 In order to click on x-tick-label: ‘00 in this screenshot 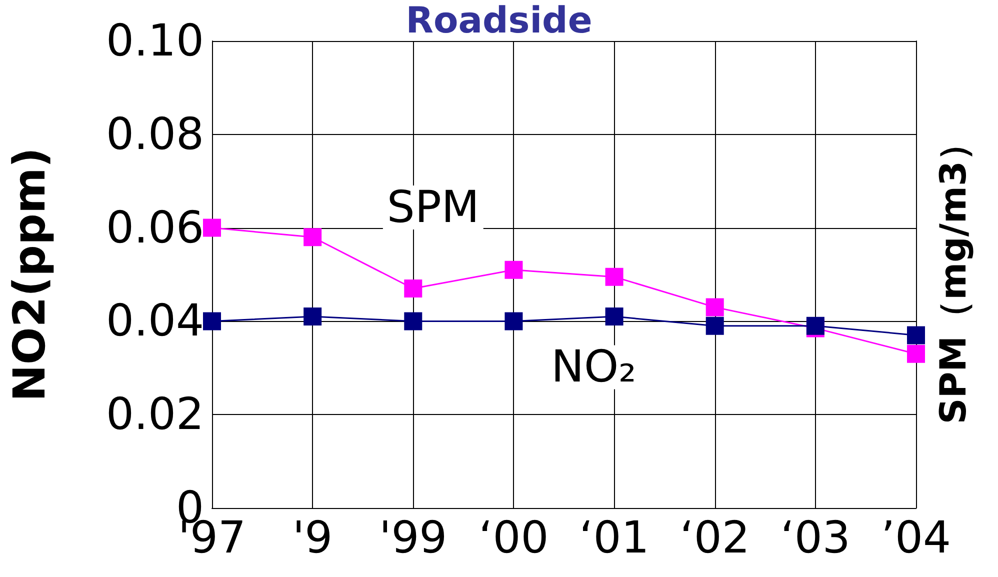, I will do `click(513, 538)`.